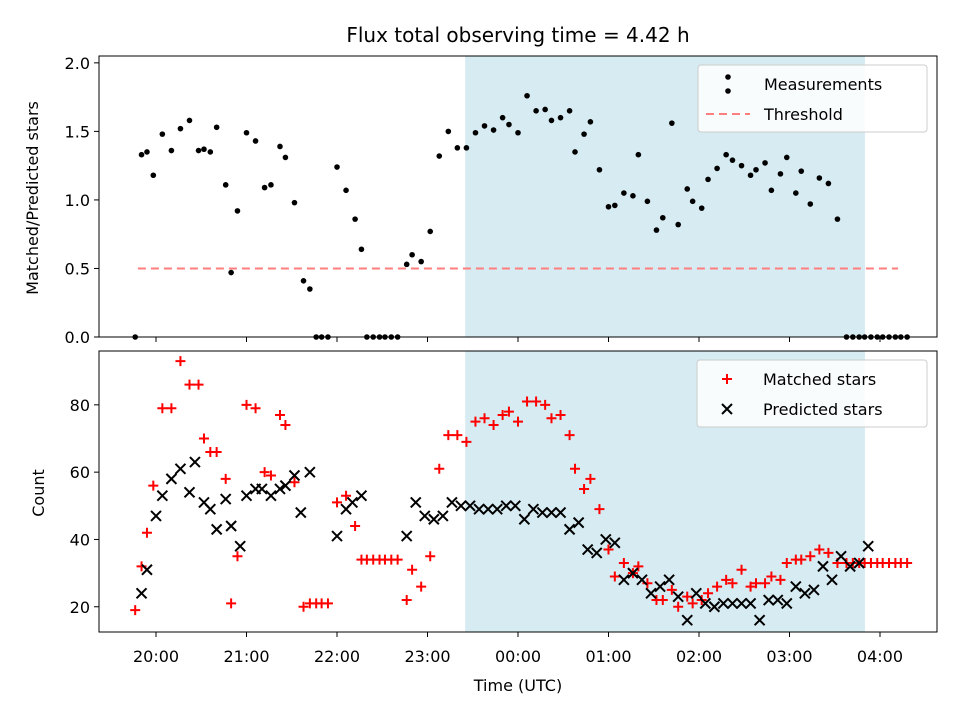  What do you see at coordinates (823, 409) in the screenshot?
I see `legend-label: Predicted stars` at bounding box center [823, 409].